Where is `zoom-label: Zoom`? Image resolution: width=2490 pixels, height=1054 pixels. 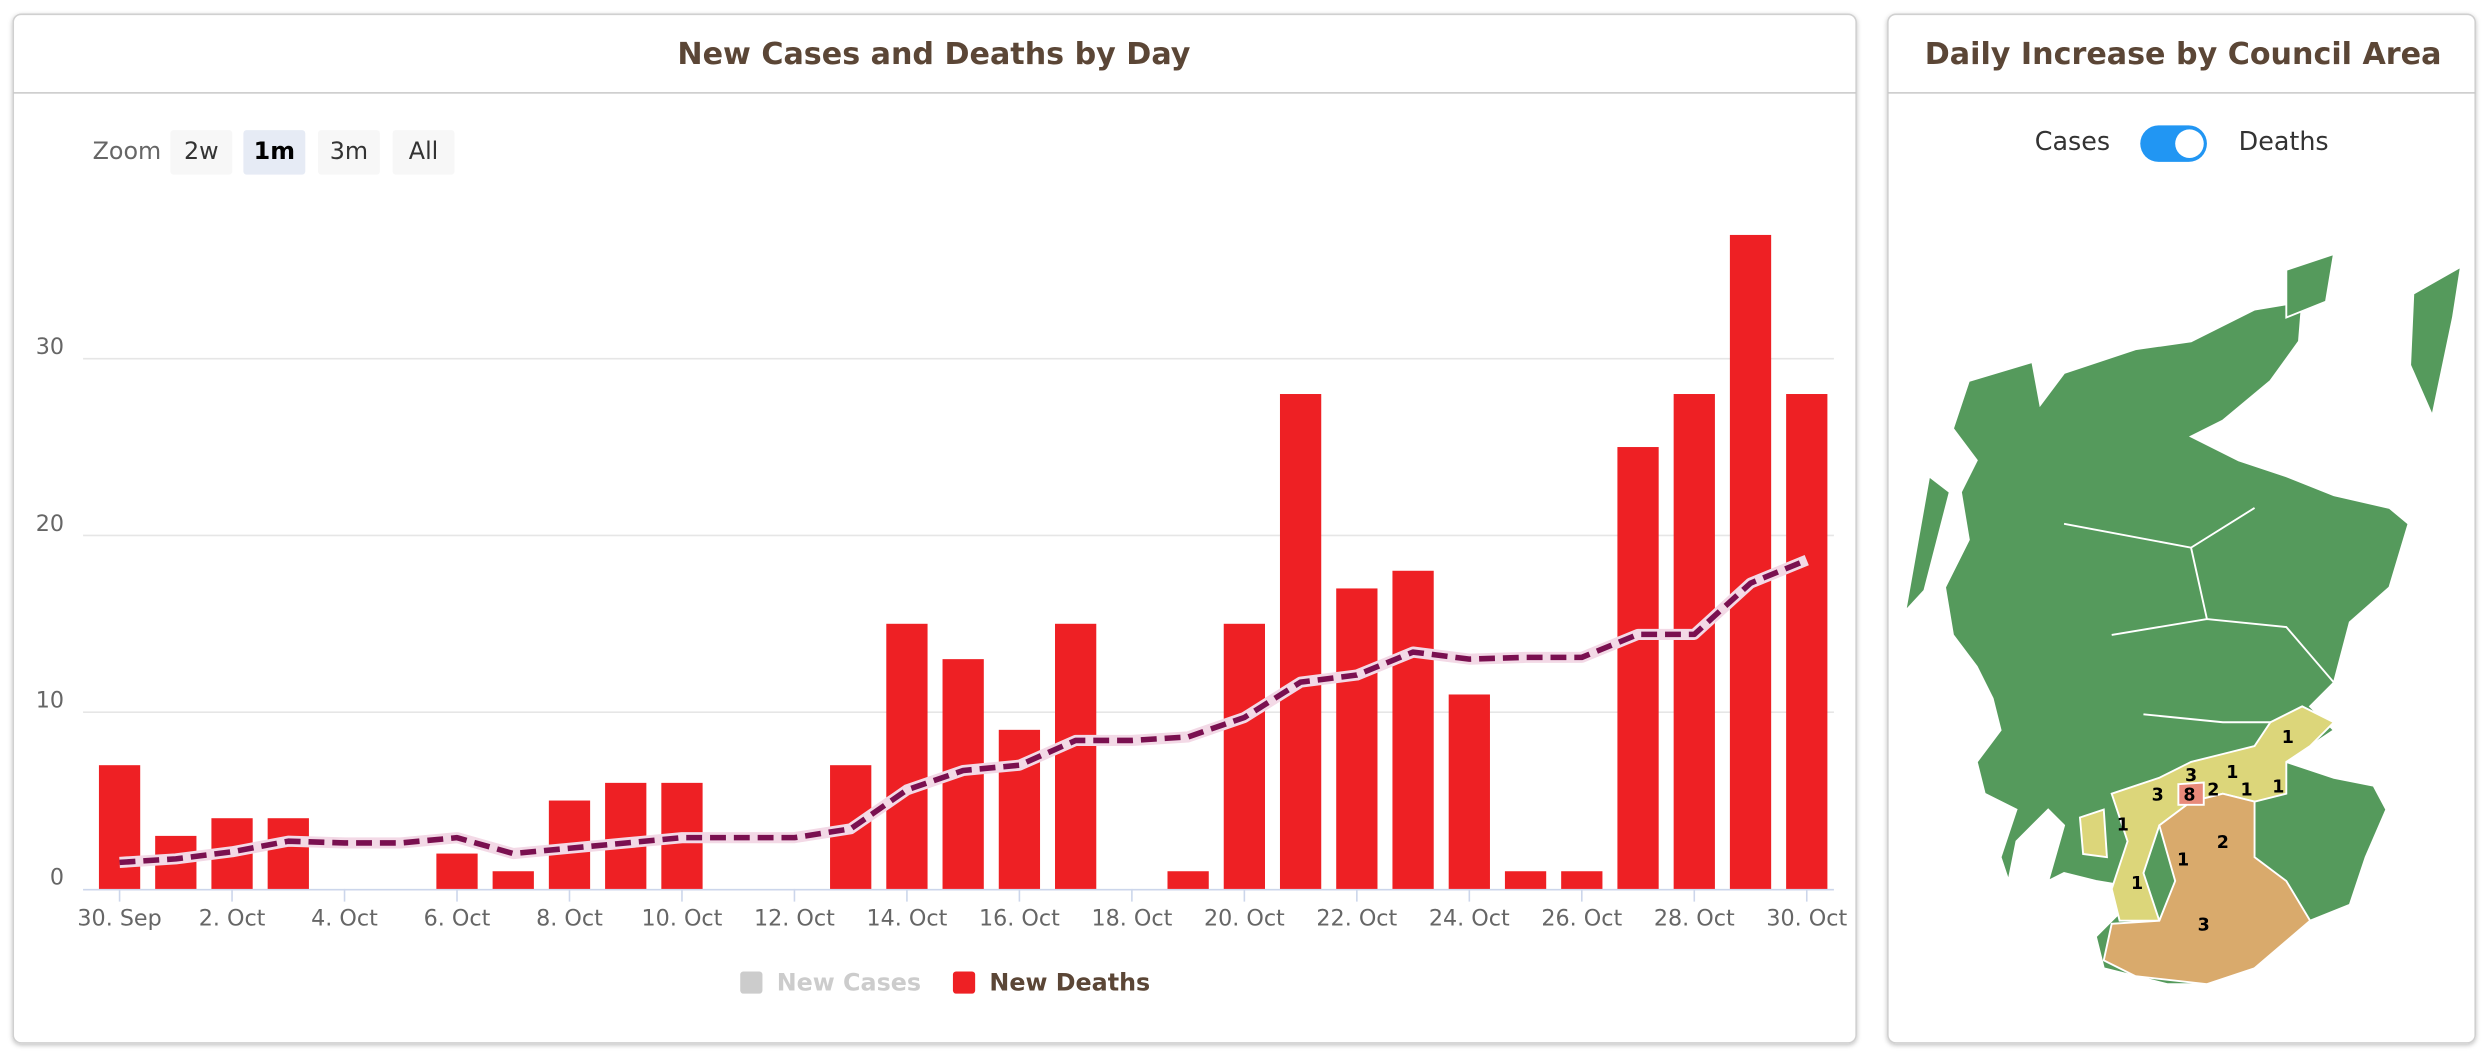
zoom-label: Zoom is located at coordinates (127, 151).